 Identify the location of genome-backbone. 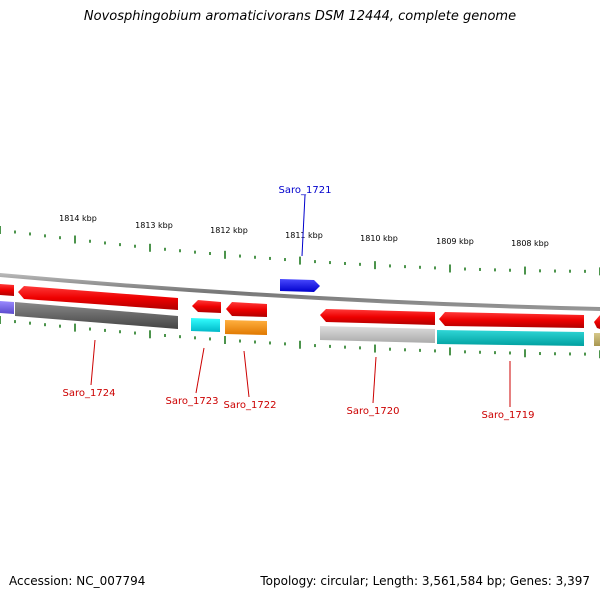
(300, 292).